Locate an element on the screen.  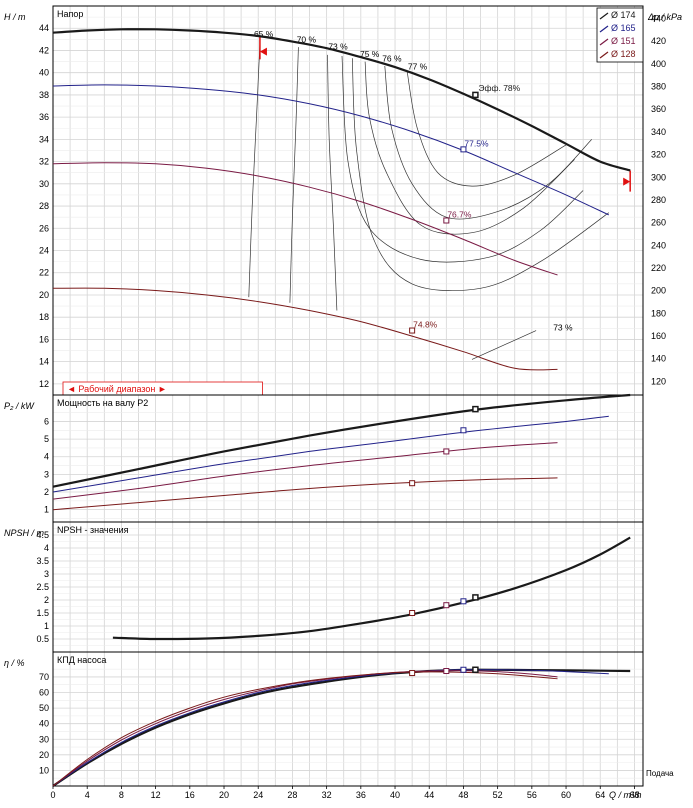
y-axis-label: P₂ / kW is located at coordinates (19, 406).